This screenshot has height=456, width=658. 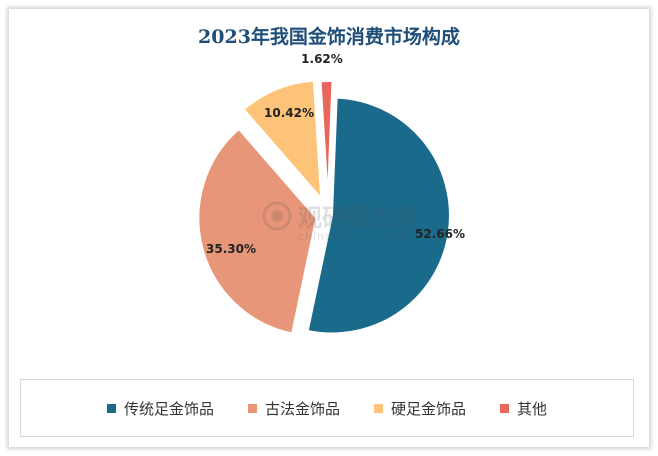 What do you see at coordinates (329, 37) in the screenshot?
I see `chart-title: 2023年我国金饰消费市场构成` at bounding box center [329, 37].